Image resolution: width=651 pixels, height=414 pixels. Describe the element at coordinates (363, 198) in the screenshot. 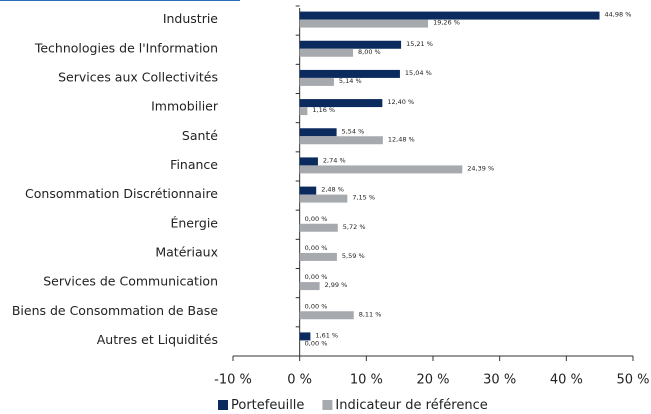

I see `value-label: 7,15 %` at that location.